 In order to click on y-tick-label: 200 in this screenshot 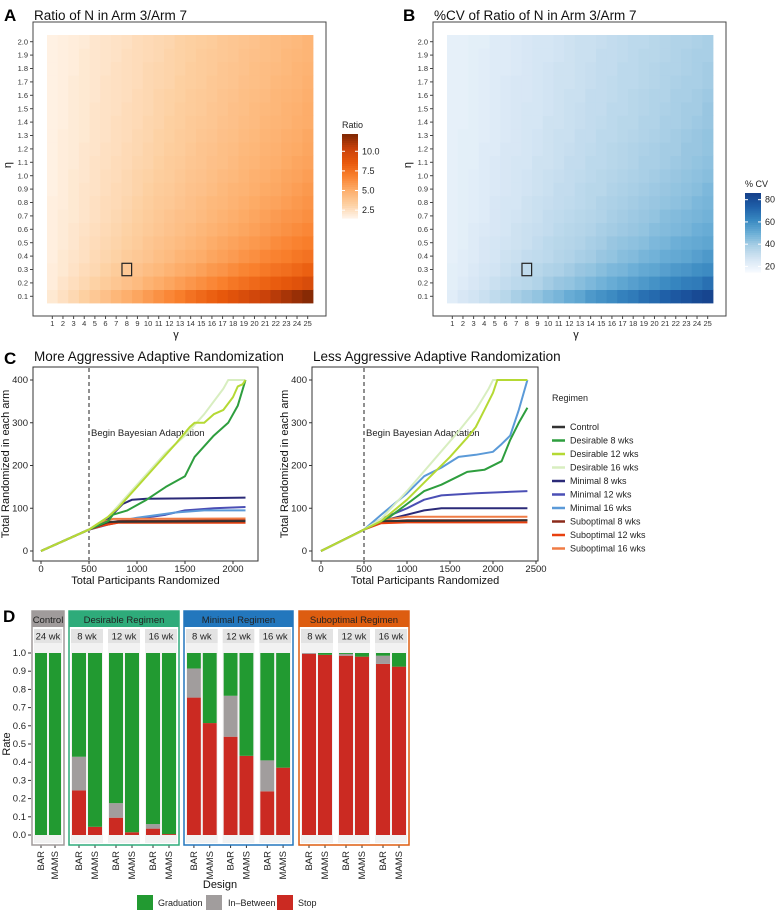, I will do `click(299, 466)`.